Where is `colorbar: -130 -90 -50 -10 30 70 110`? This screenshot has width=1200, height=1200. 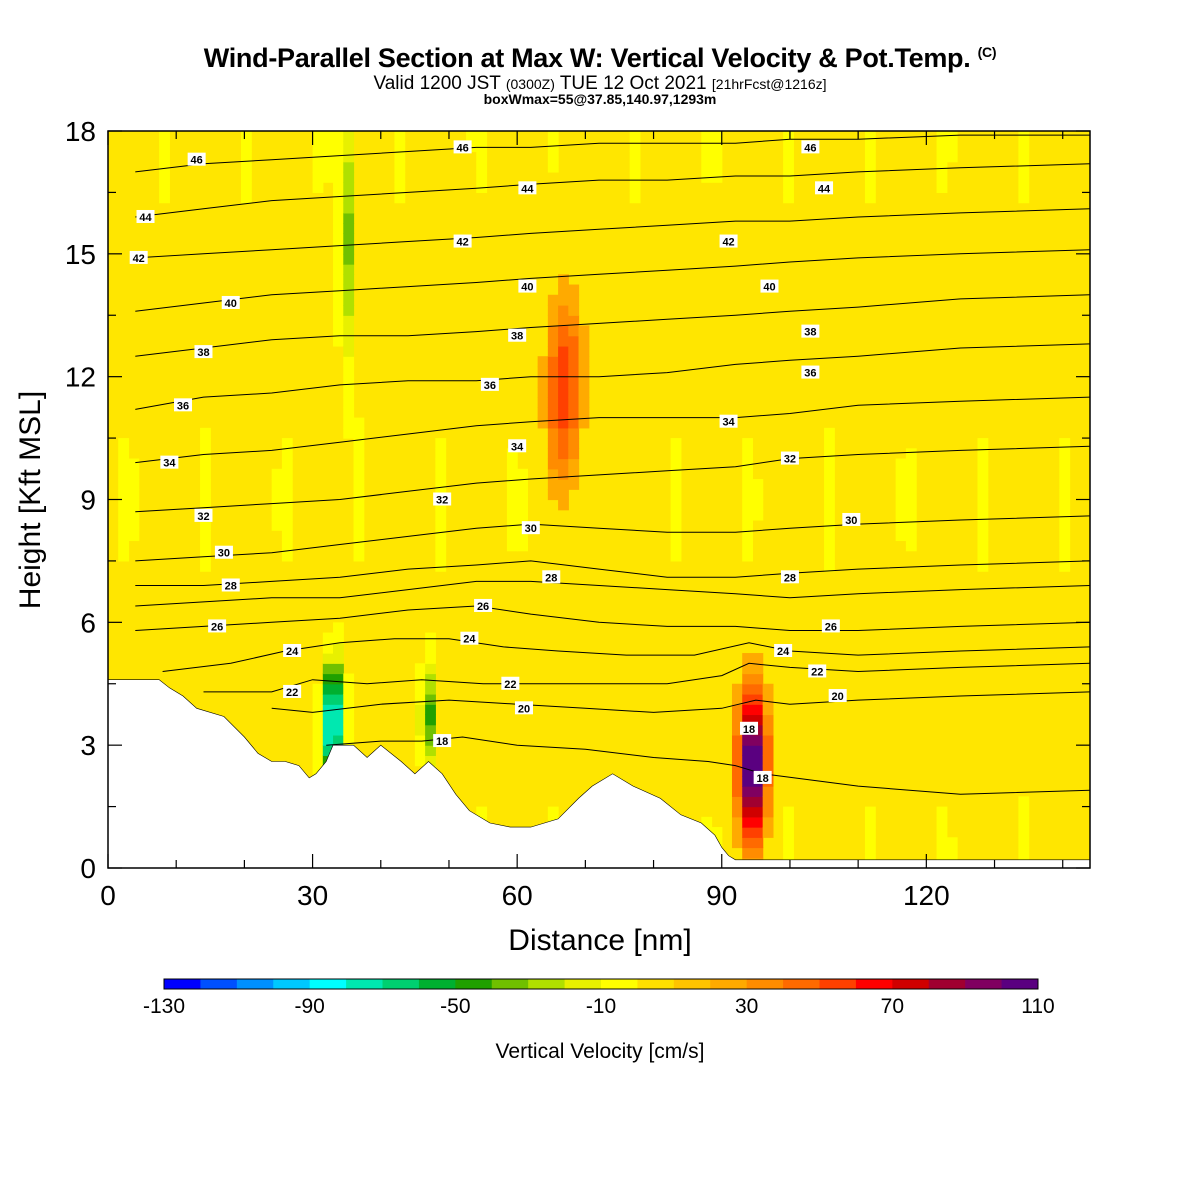
colorbar: -130 -90 -50 -10 30 70 110 is located at coordinates (599, 998).